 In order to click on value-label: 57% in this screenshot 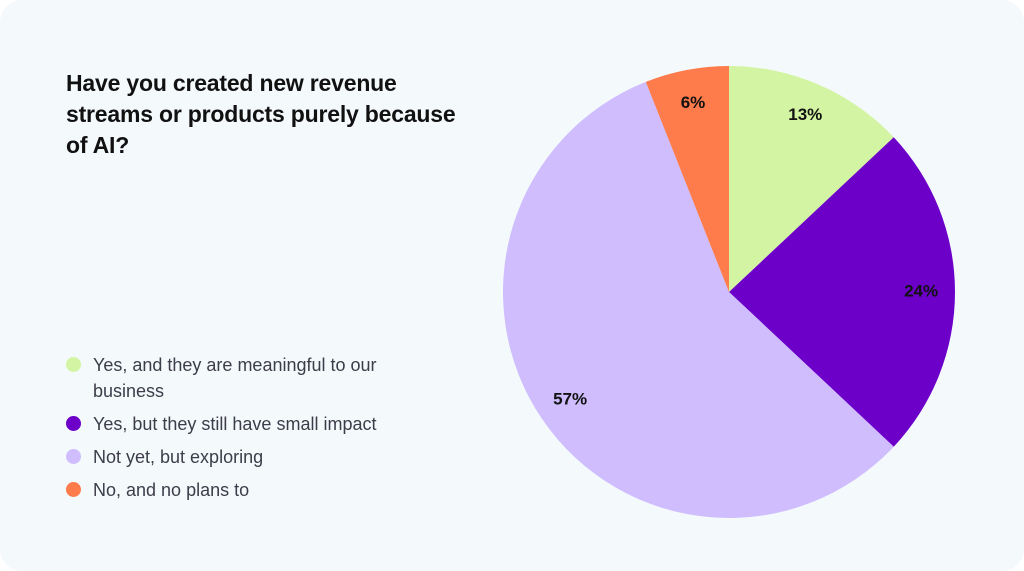, I will do `click(570, 398)`.